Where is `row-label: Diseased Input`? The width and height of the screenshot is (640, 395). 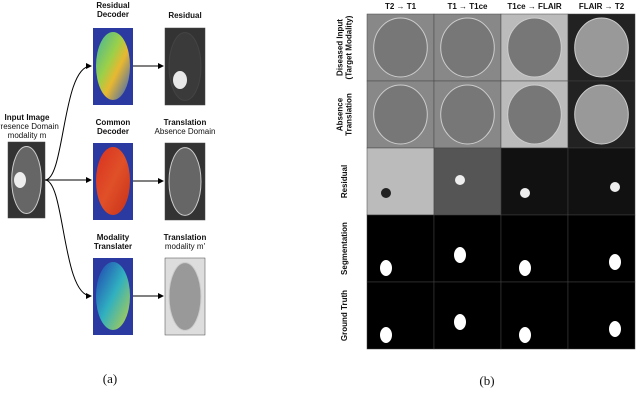
row-label: Diseased Input is located at coordinates (340, 47).